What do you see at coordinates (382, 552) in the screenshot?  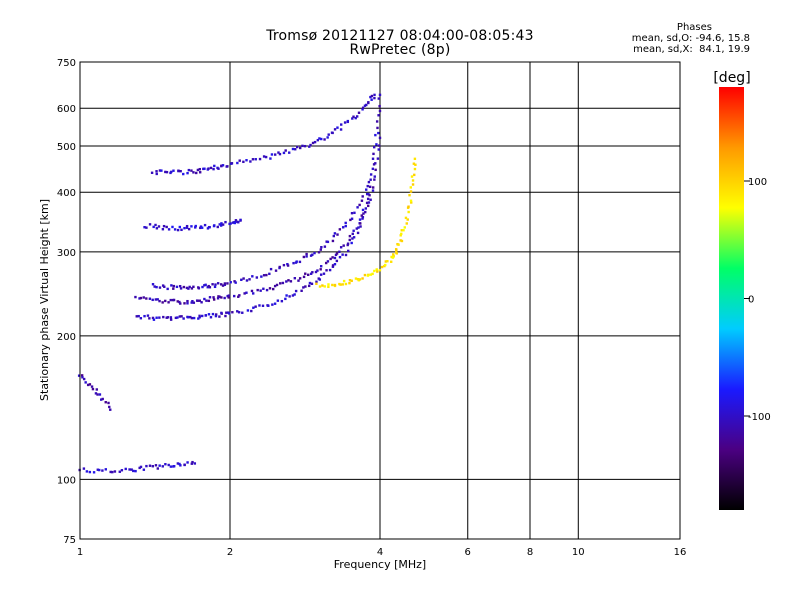 I see `x-axis: 1 2 4 6 8 10 16` at bounding box center [382, 552].